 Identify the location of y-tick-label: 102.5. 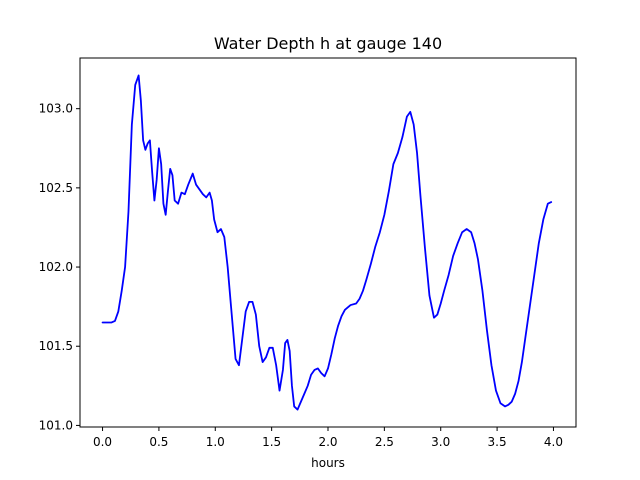
(56, 188).